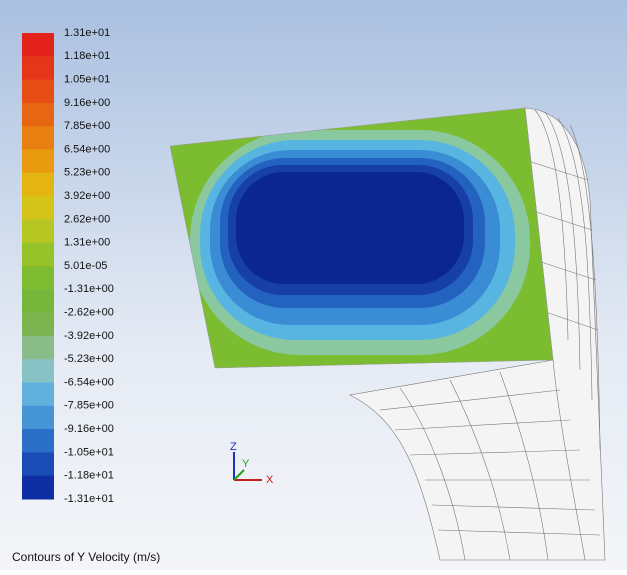  What do you see at coordinates (252, 463) in the screenshot?
I see `axis-triad: Z Y X` at bounding box center [252, 463].